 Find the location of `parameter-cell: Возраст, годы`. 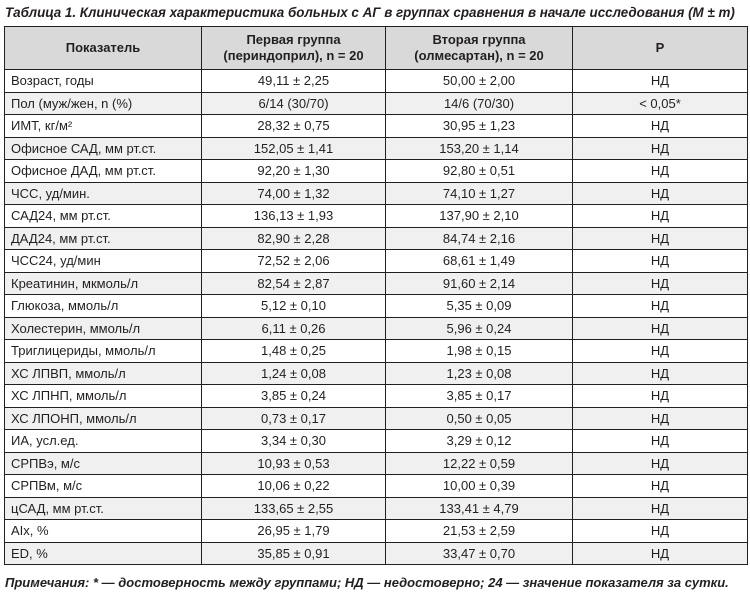

parameter-cell: Возраст, годы is located at coordinates (103, 81).